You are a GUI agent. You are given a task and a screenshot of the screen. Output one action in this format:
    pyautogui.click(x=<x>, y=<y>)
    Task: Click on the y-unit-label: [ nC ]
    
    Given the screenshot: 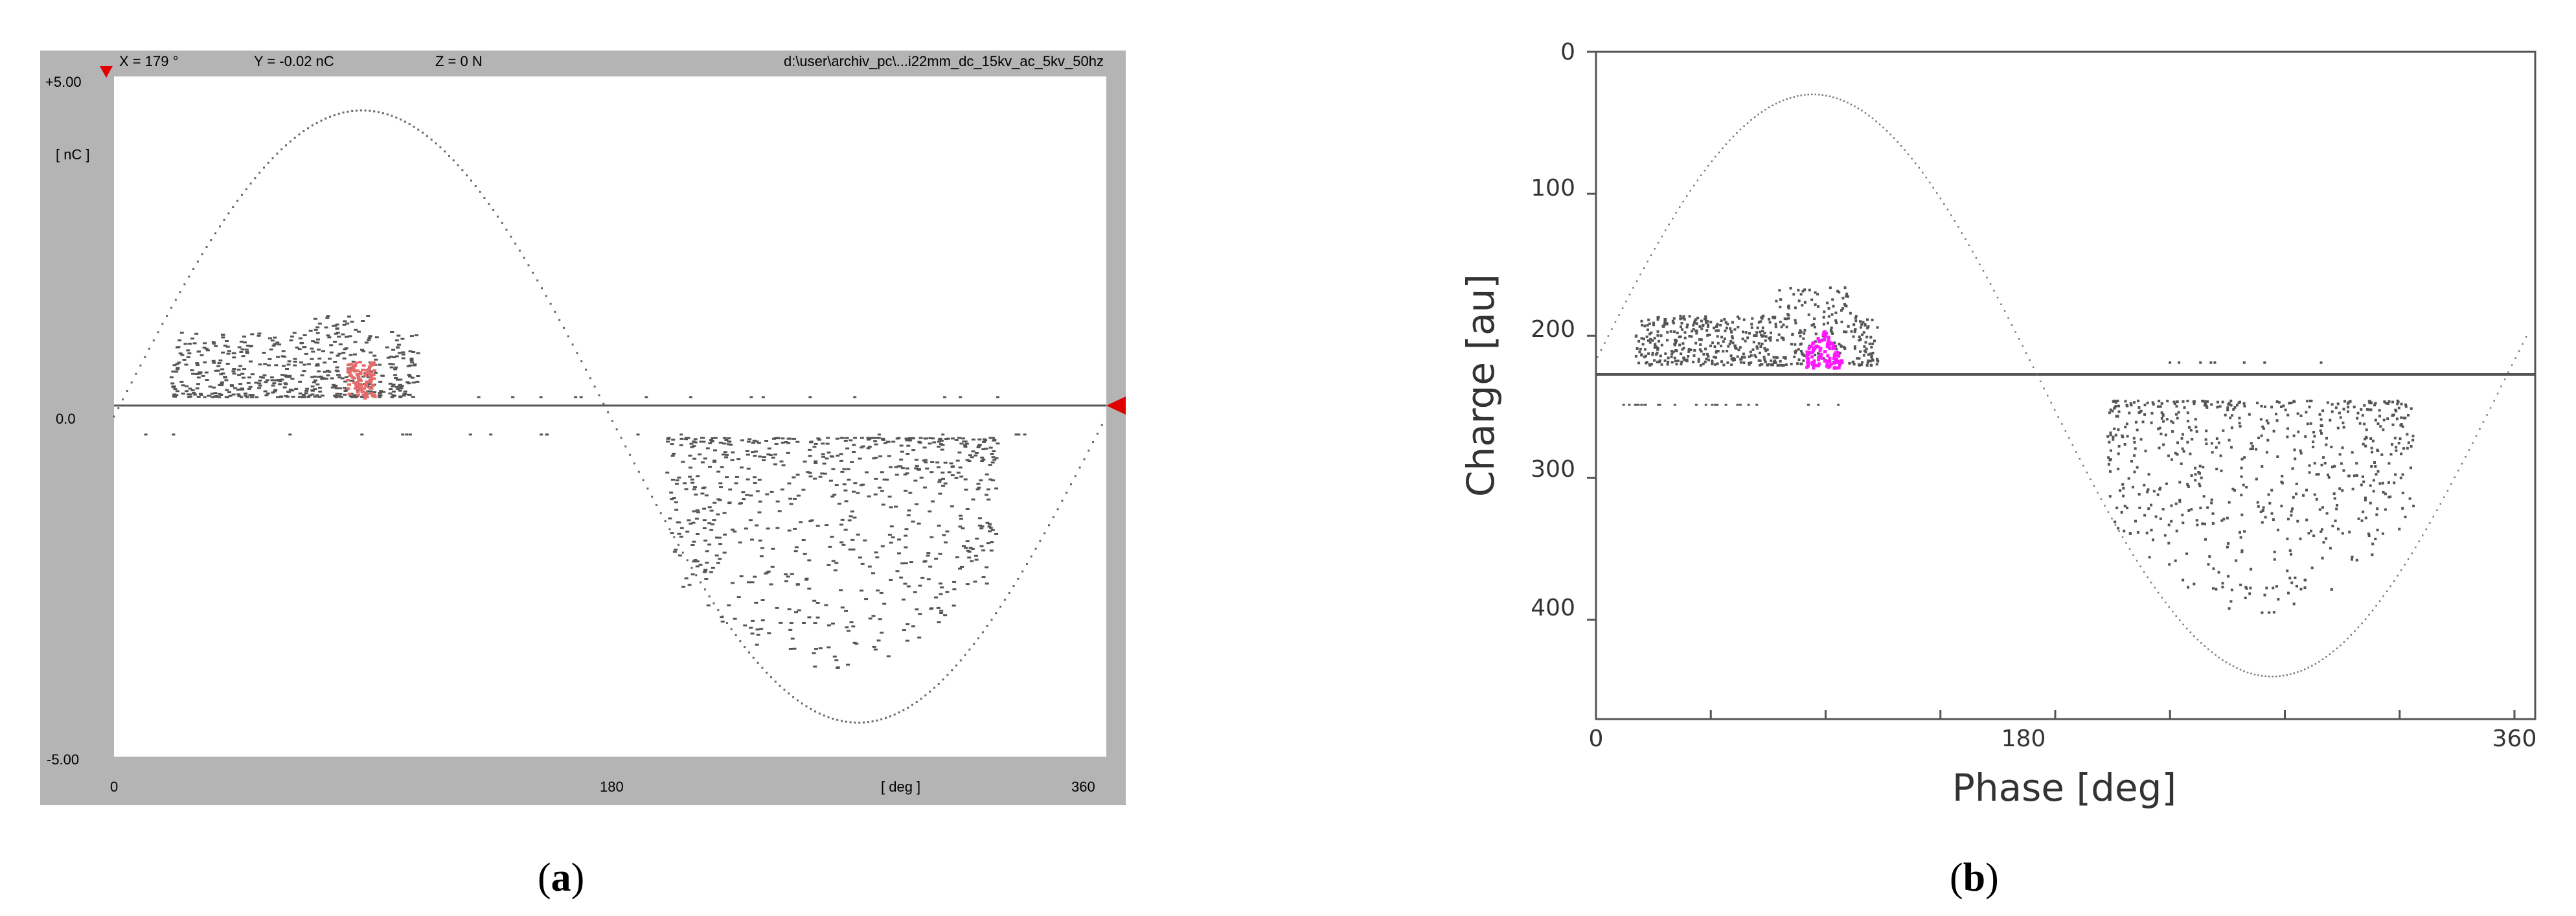 What is the action you would take?
    pyautogui.click(x=73, y=155)
    